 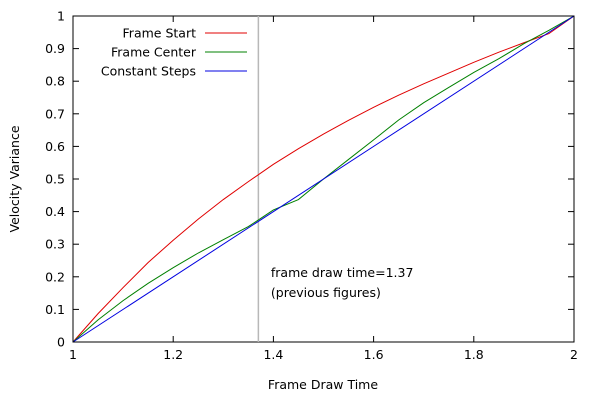 What do you see at coordinates (342, 282) in the screenshot?
I see `annotation: frame draw time=1.37 (previous figures)` at bounding box center [342, 282].